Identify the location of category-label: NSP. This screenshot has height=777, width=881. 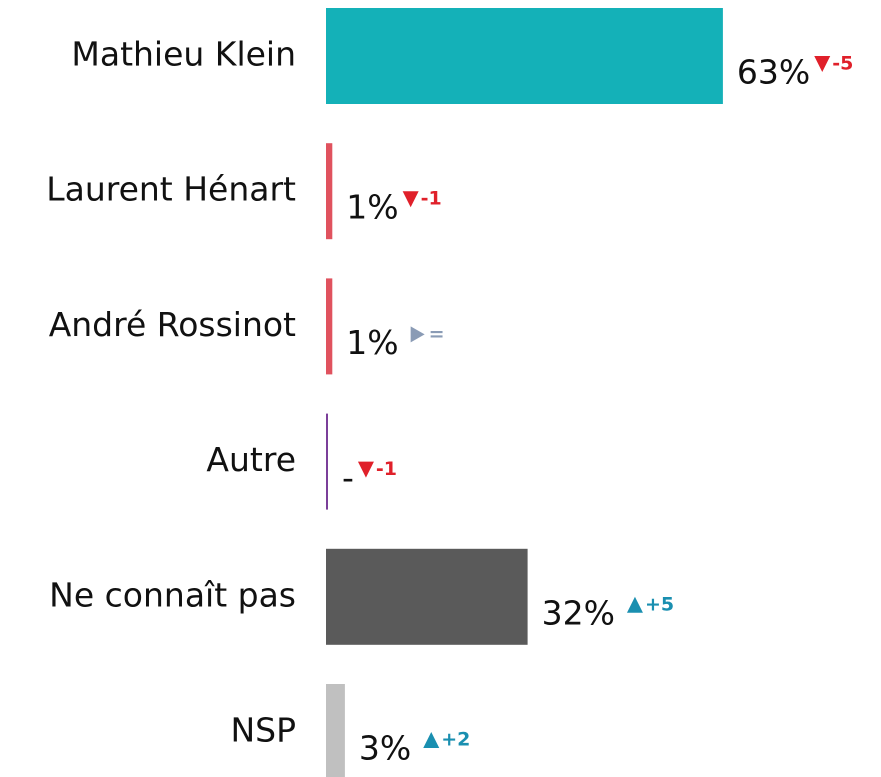
(263, 730).